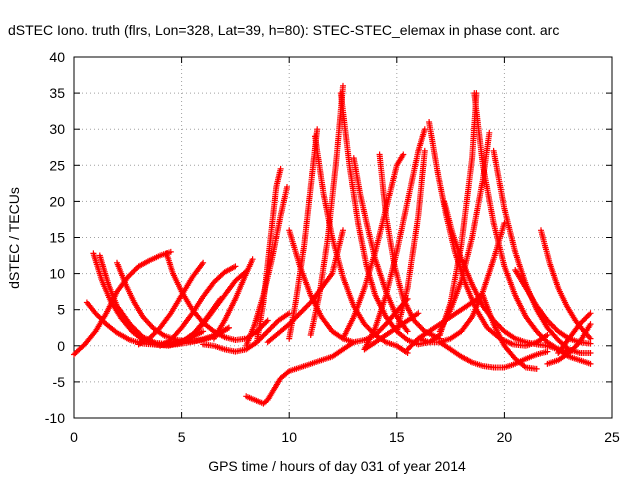 The width and height of the screenshot is (640, 480). What do you see at coordinates (55, 418) in the screenshot?
I see `y-tick-label: -10` at bounding box center [55, 418].